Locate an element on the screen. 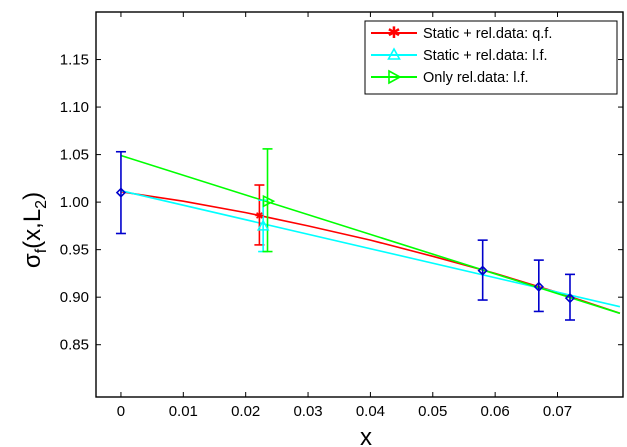  y-tick-label: 1.00 is located at coordinates (74, 202).